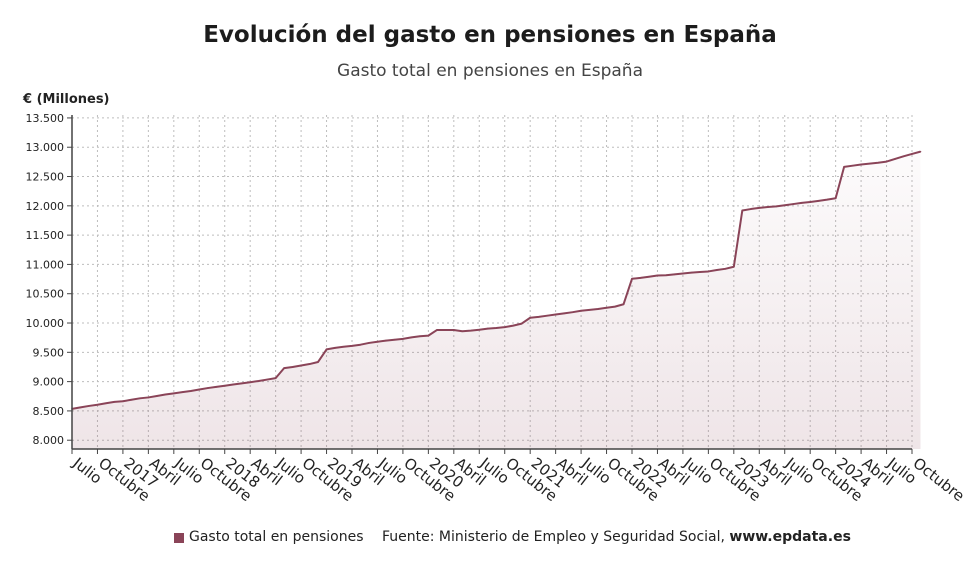 This screenshot has width=980, height=575. Describe the element at coordinates (179, 538) in the screenshot. I see `legend-swatch` at that location.